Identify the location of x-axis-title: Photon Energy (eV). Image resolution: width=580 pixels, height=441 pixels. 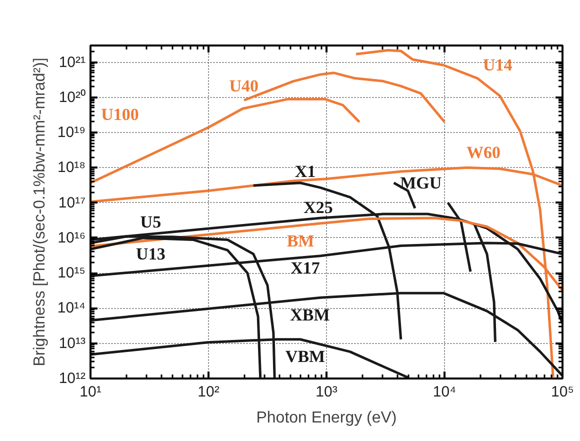
(326, 418).